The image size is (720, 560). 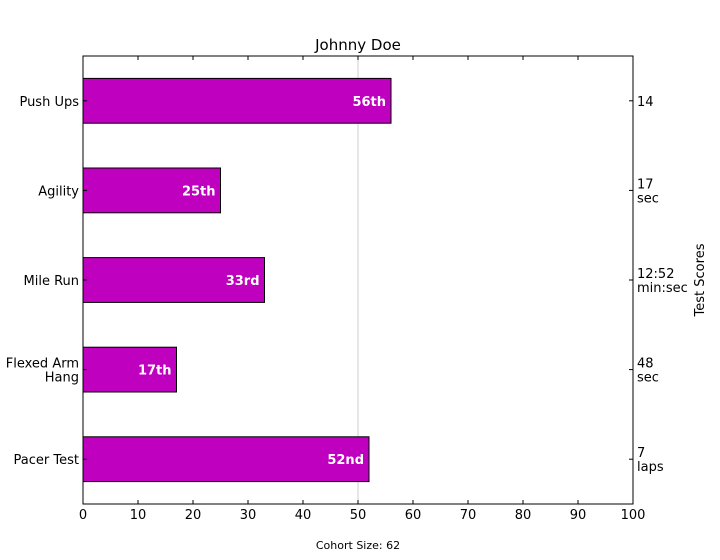 I want to click on y-tick-label: Pacer Test, so click(x=46, y=460).